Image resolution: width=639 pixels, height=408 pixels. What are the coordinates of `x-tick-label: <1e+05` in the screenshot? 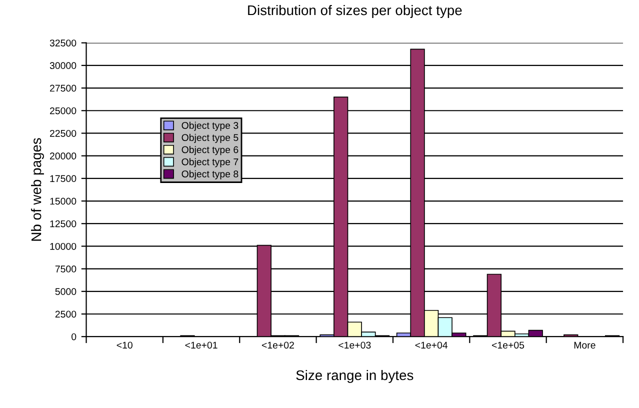 It's located at (508, 345).